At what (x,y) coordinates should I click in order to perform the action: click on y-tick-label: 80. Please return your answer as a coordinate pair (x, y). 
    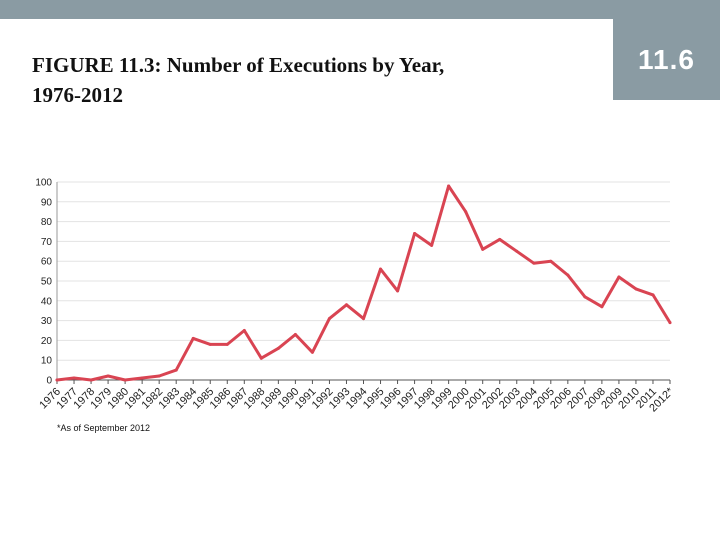
    Looking at the image, I should click on (47, 222).